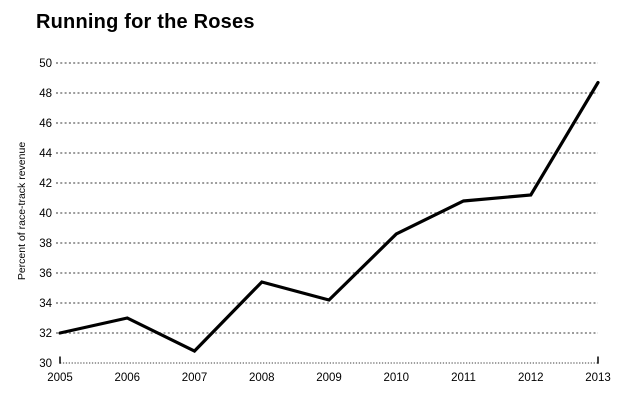 The image size is (630, 400). Describe the element at coordinates (45, 64) in the screenshot. I see `y-tick-label: 50` at that location.